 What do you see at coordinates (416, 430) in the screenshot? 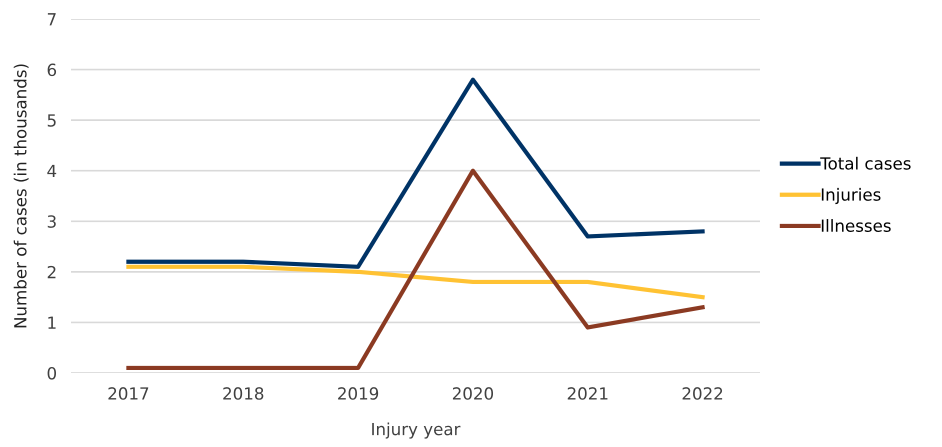
I see `x-axis-title: Injury year` at bounding box center [416, 430].